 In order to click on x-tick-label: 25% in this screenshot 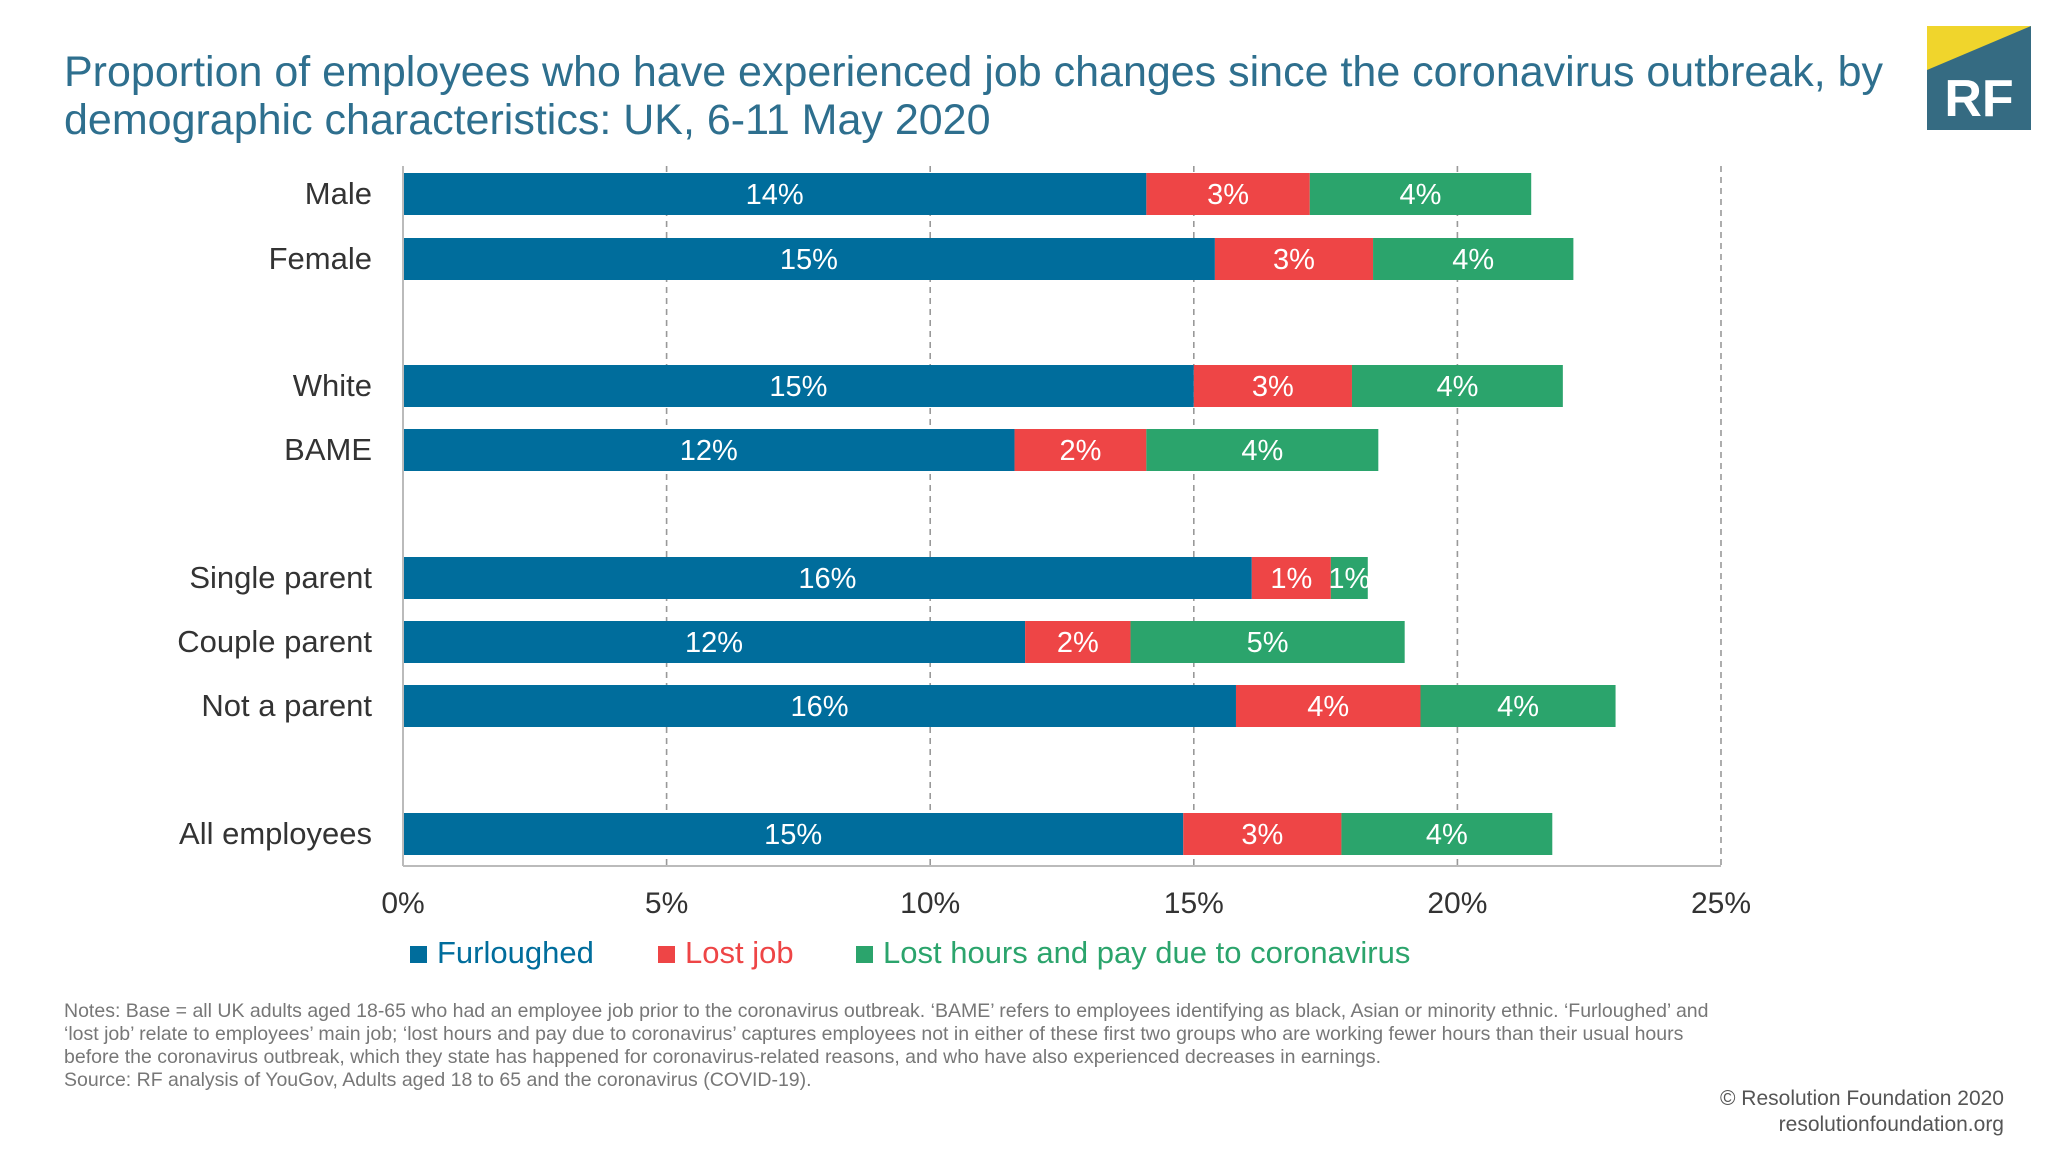, I will do `click(1721, 903)`.